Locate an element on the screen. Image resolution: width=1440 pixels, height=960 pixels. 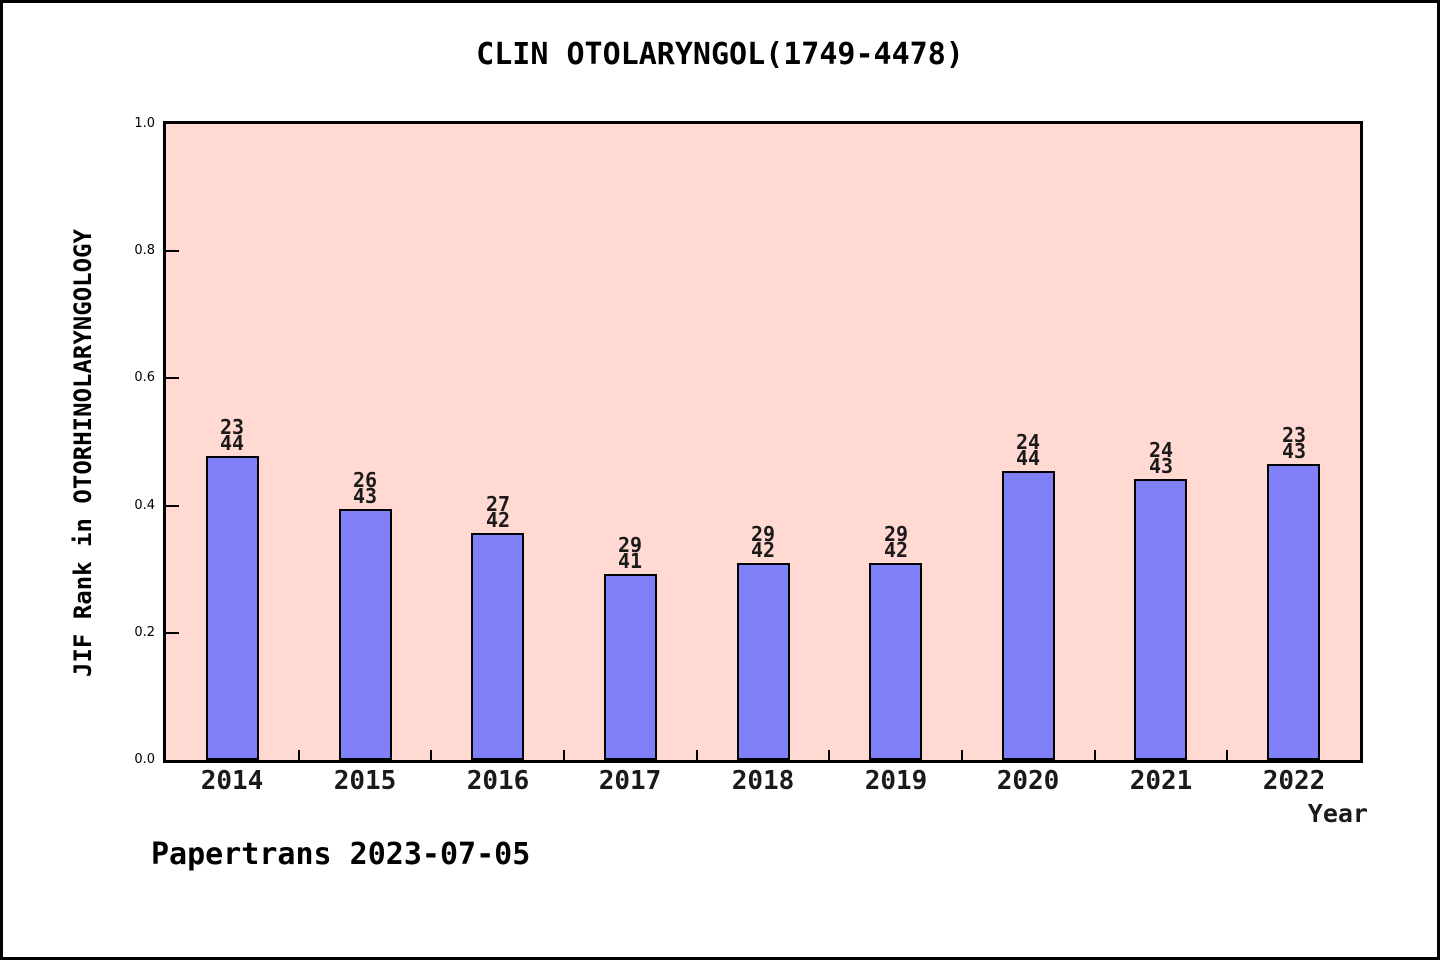
y-tick-label: 0.8 is located at coordinates (144, 251).